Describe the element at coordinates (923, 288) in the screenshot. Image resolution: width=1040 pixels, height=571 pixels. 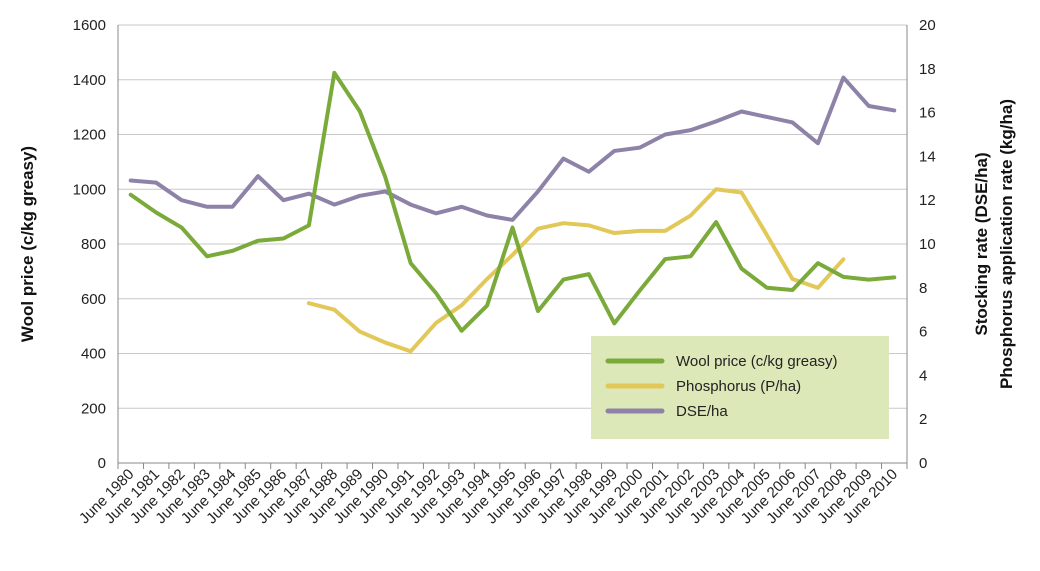
I see `y2-tick-label: 8` at that location.